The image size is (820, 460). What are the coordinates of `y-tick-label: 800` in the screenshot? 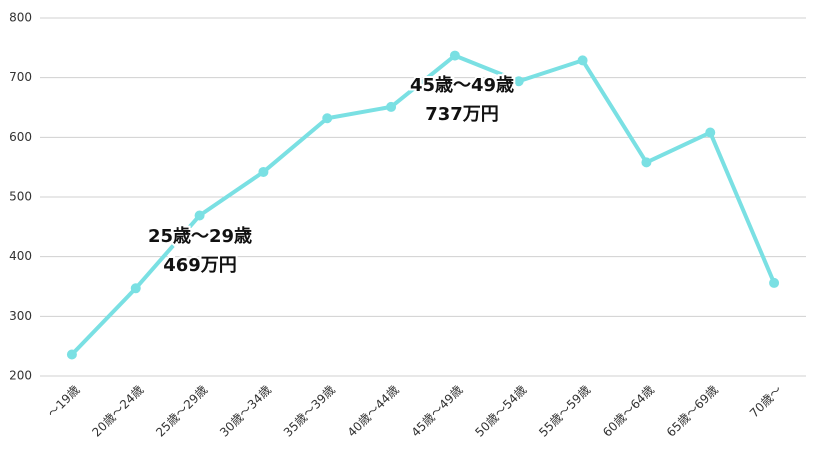 It's located at (20, 18).